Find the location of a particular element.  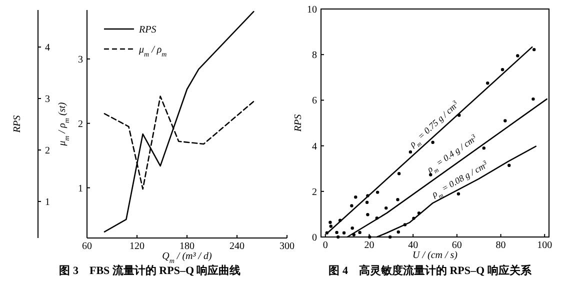

x-tick-label: 120 is located at coordinates (137, 246).